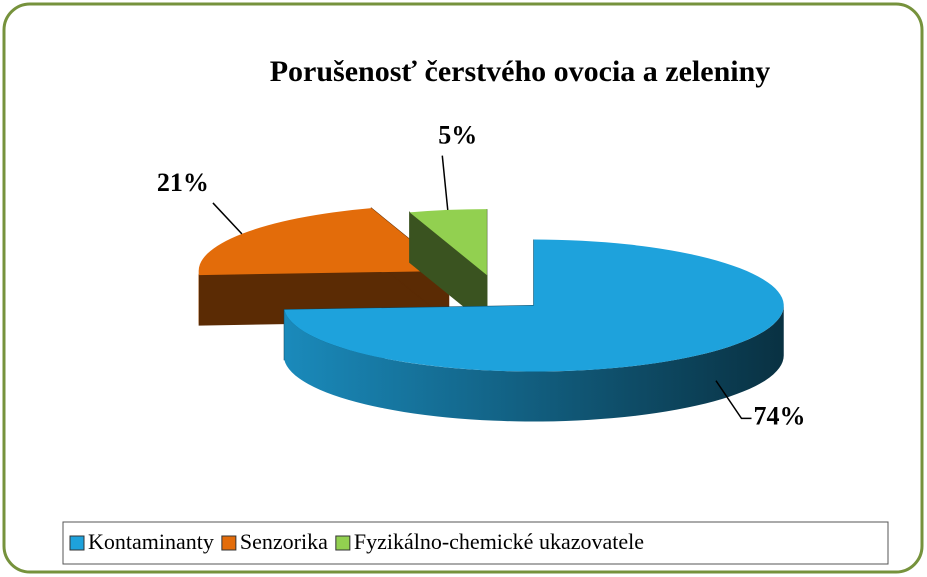 The width and height of the screenshot is (927, 577). Describe the element at coordinates (284, 541) in the screenshot. I see `legend-label: Senzorika` at that location.